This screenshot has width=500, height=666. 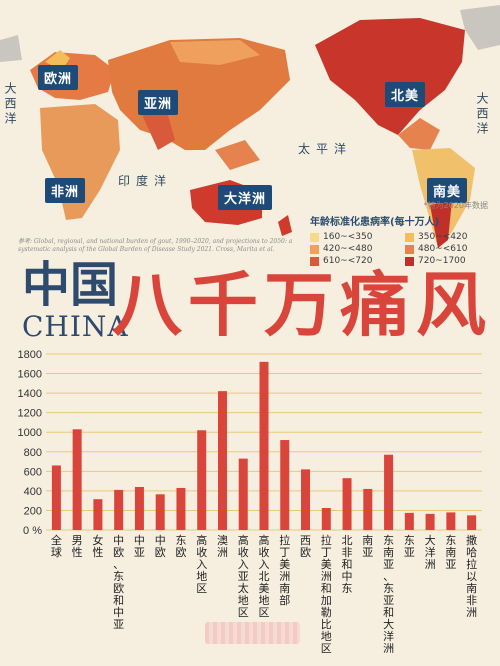 I want to click on y-tick-label: 1800, so click(x=30, y=355).